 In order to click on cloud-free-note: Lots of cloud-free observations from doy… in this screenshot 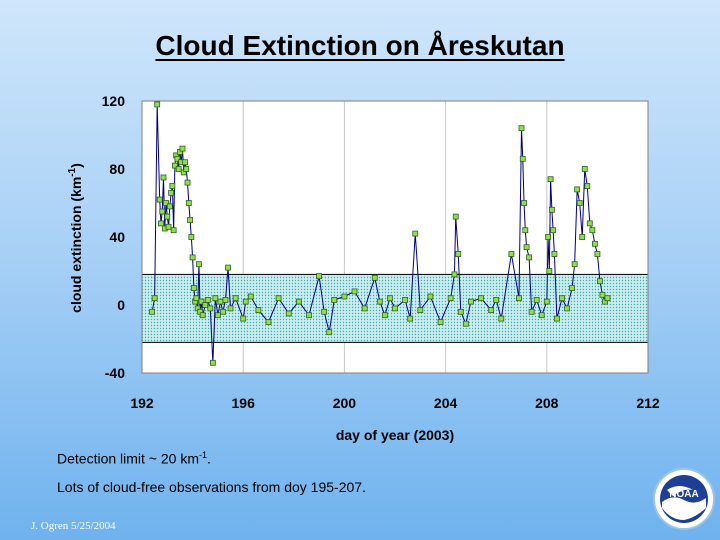, I will do `click(211, 487)`.